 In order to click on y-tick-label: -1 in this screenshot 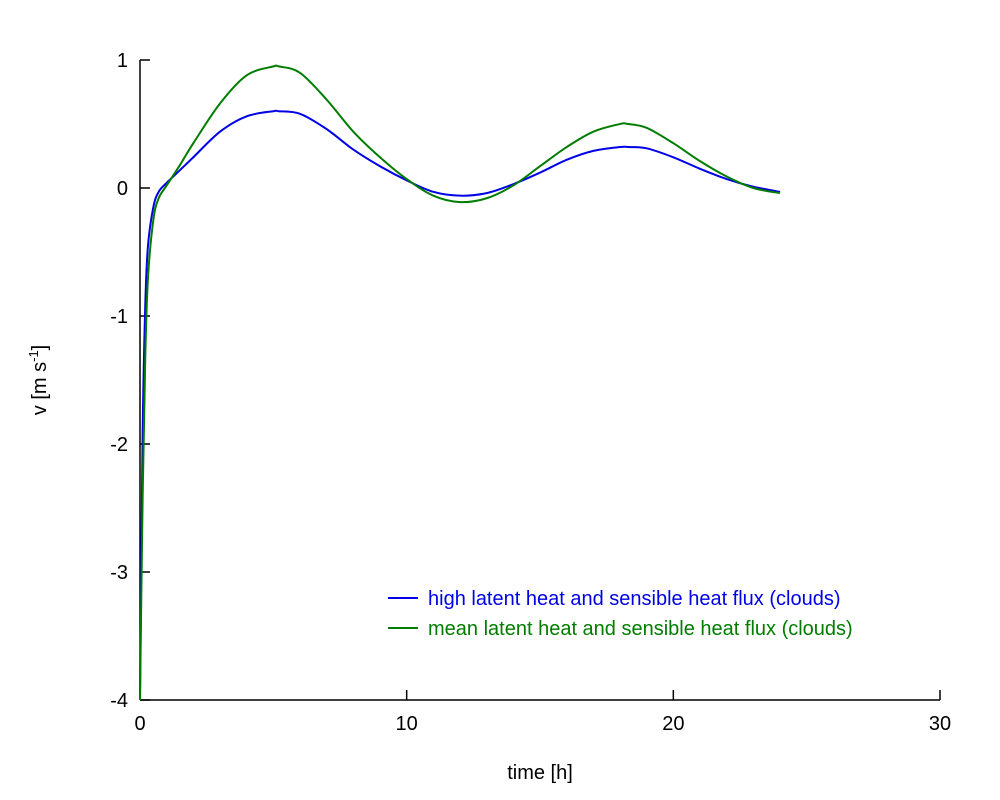, I will do `click(119, 317)`.